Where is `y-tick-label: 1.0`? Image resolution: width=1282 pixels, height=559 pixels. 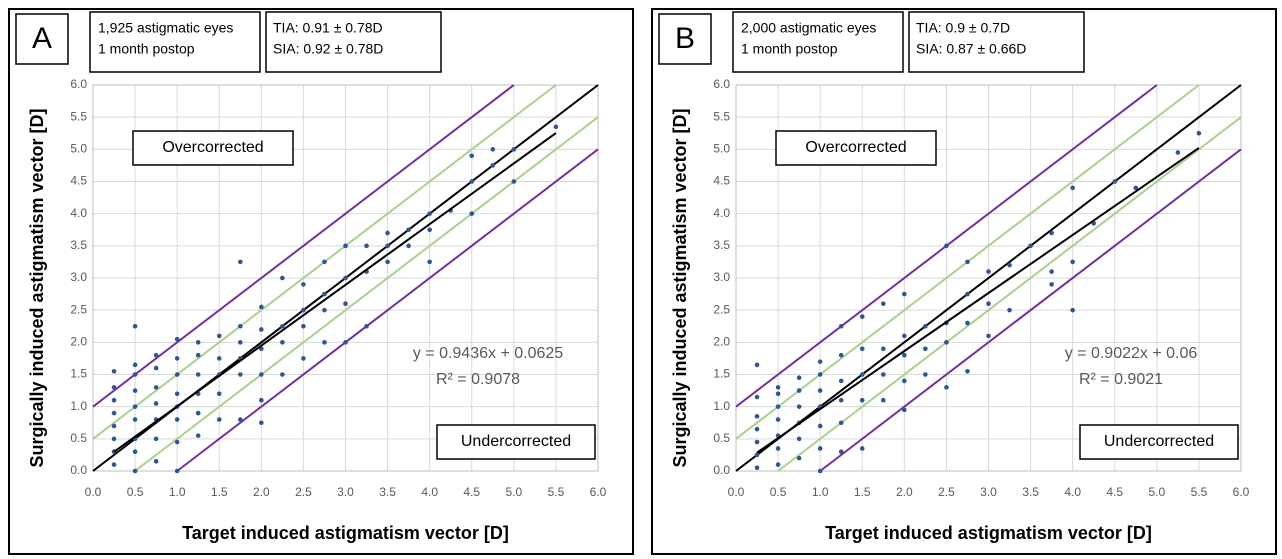 y-tick-label: 1.0 is located at coordinates (721, 406).